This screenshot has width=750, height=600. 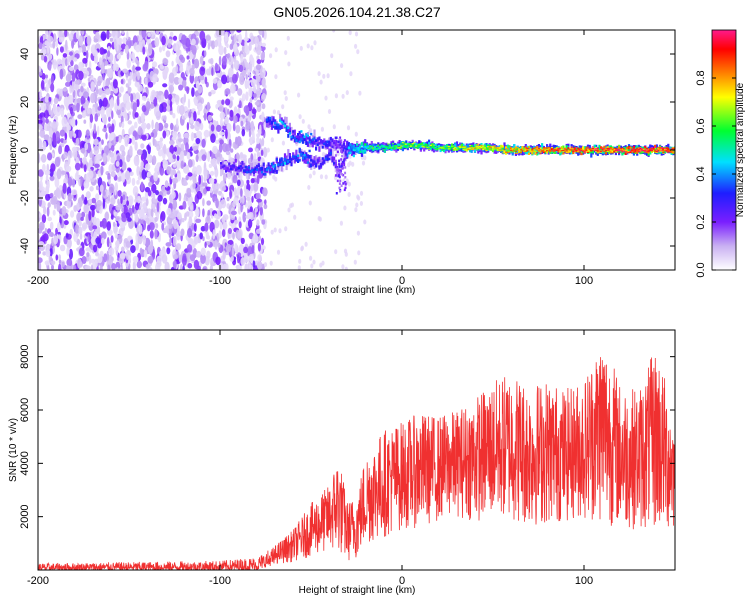 What do you see at coordinates (25, 516) in the screenshot?
I see `y-tick-label: 2000` at bounding box center [25, 516].